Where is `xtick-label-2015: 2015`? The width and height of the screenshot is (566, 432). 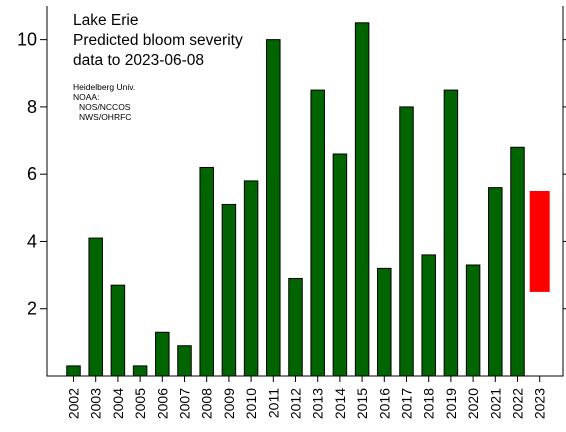 xtick-label-2015: 2015 is located at coordinates (362, 403).